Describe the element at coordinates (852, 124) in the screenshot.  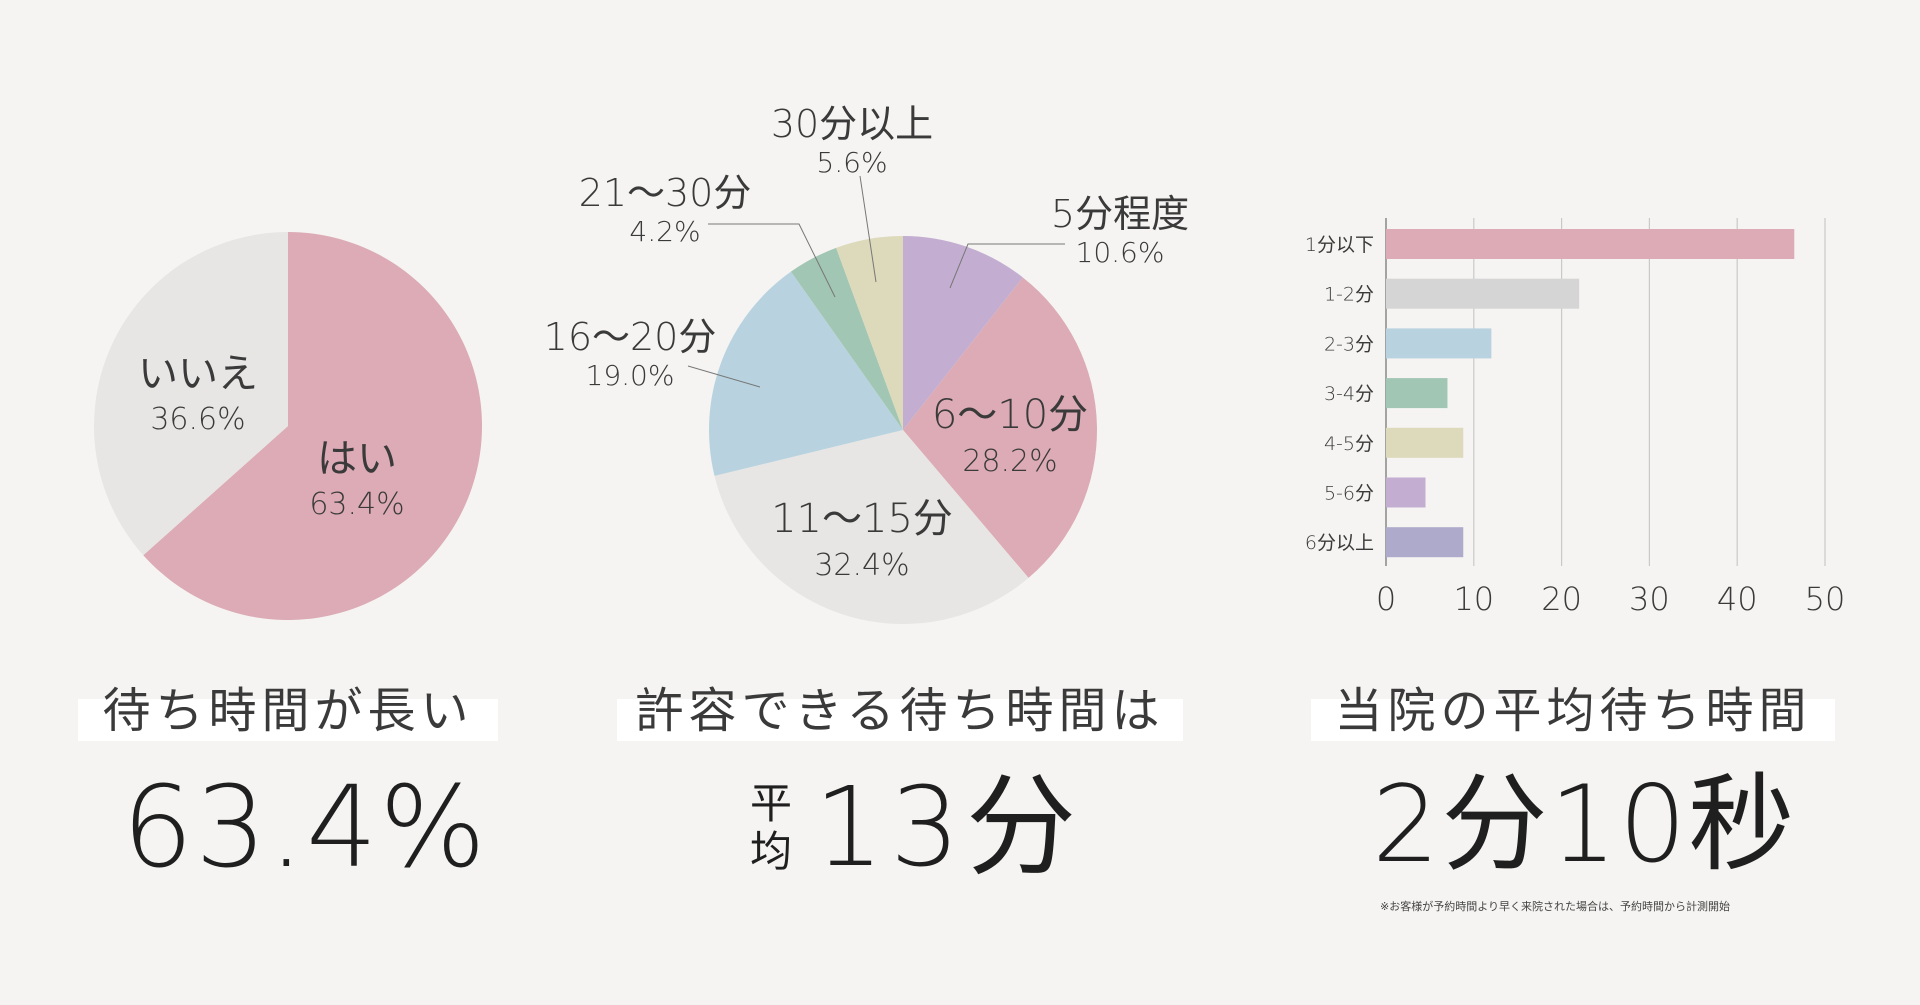
I see `pie2-label-5: 30分以上` at that location.